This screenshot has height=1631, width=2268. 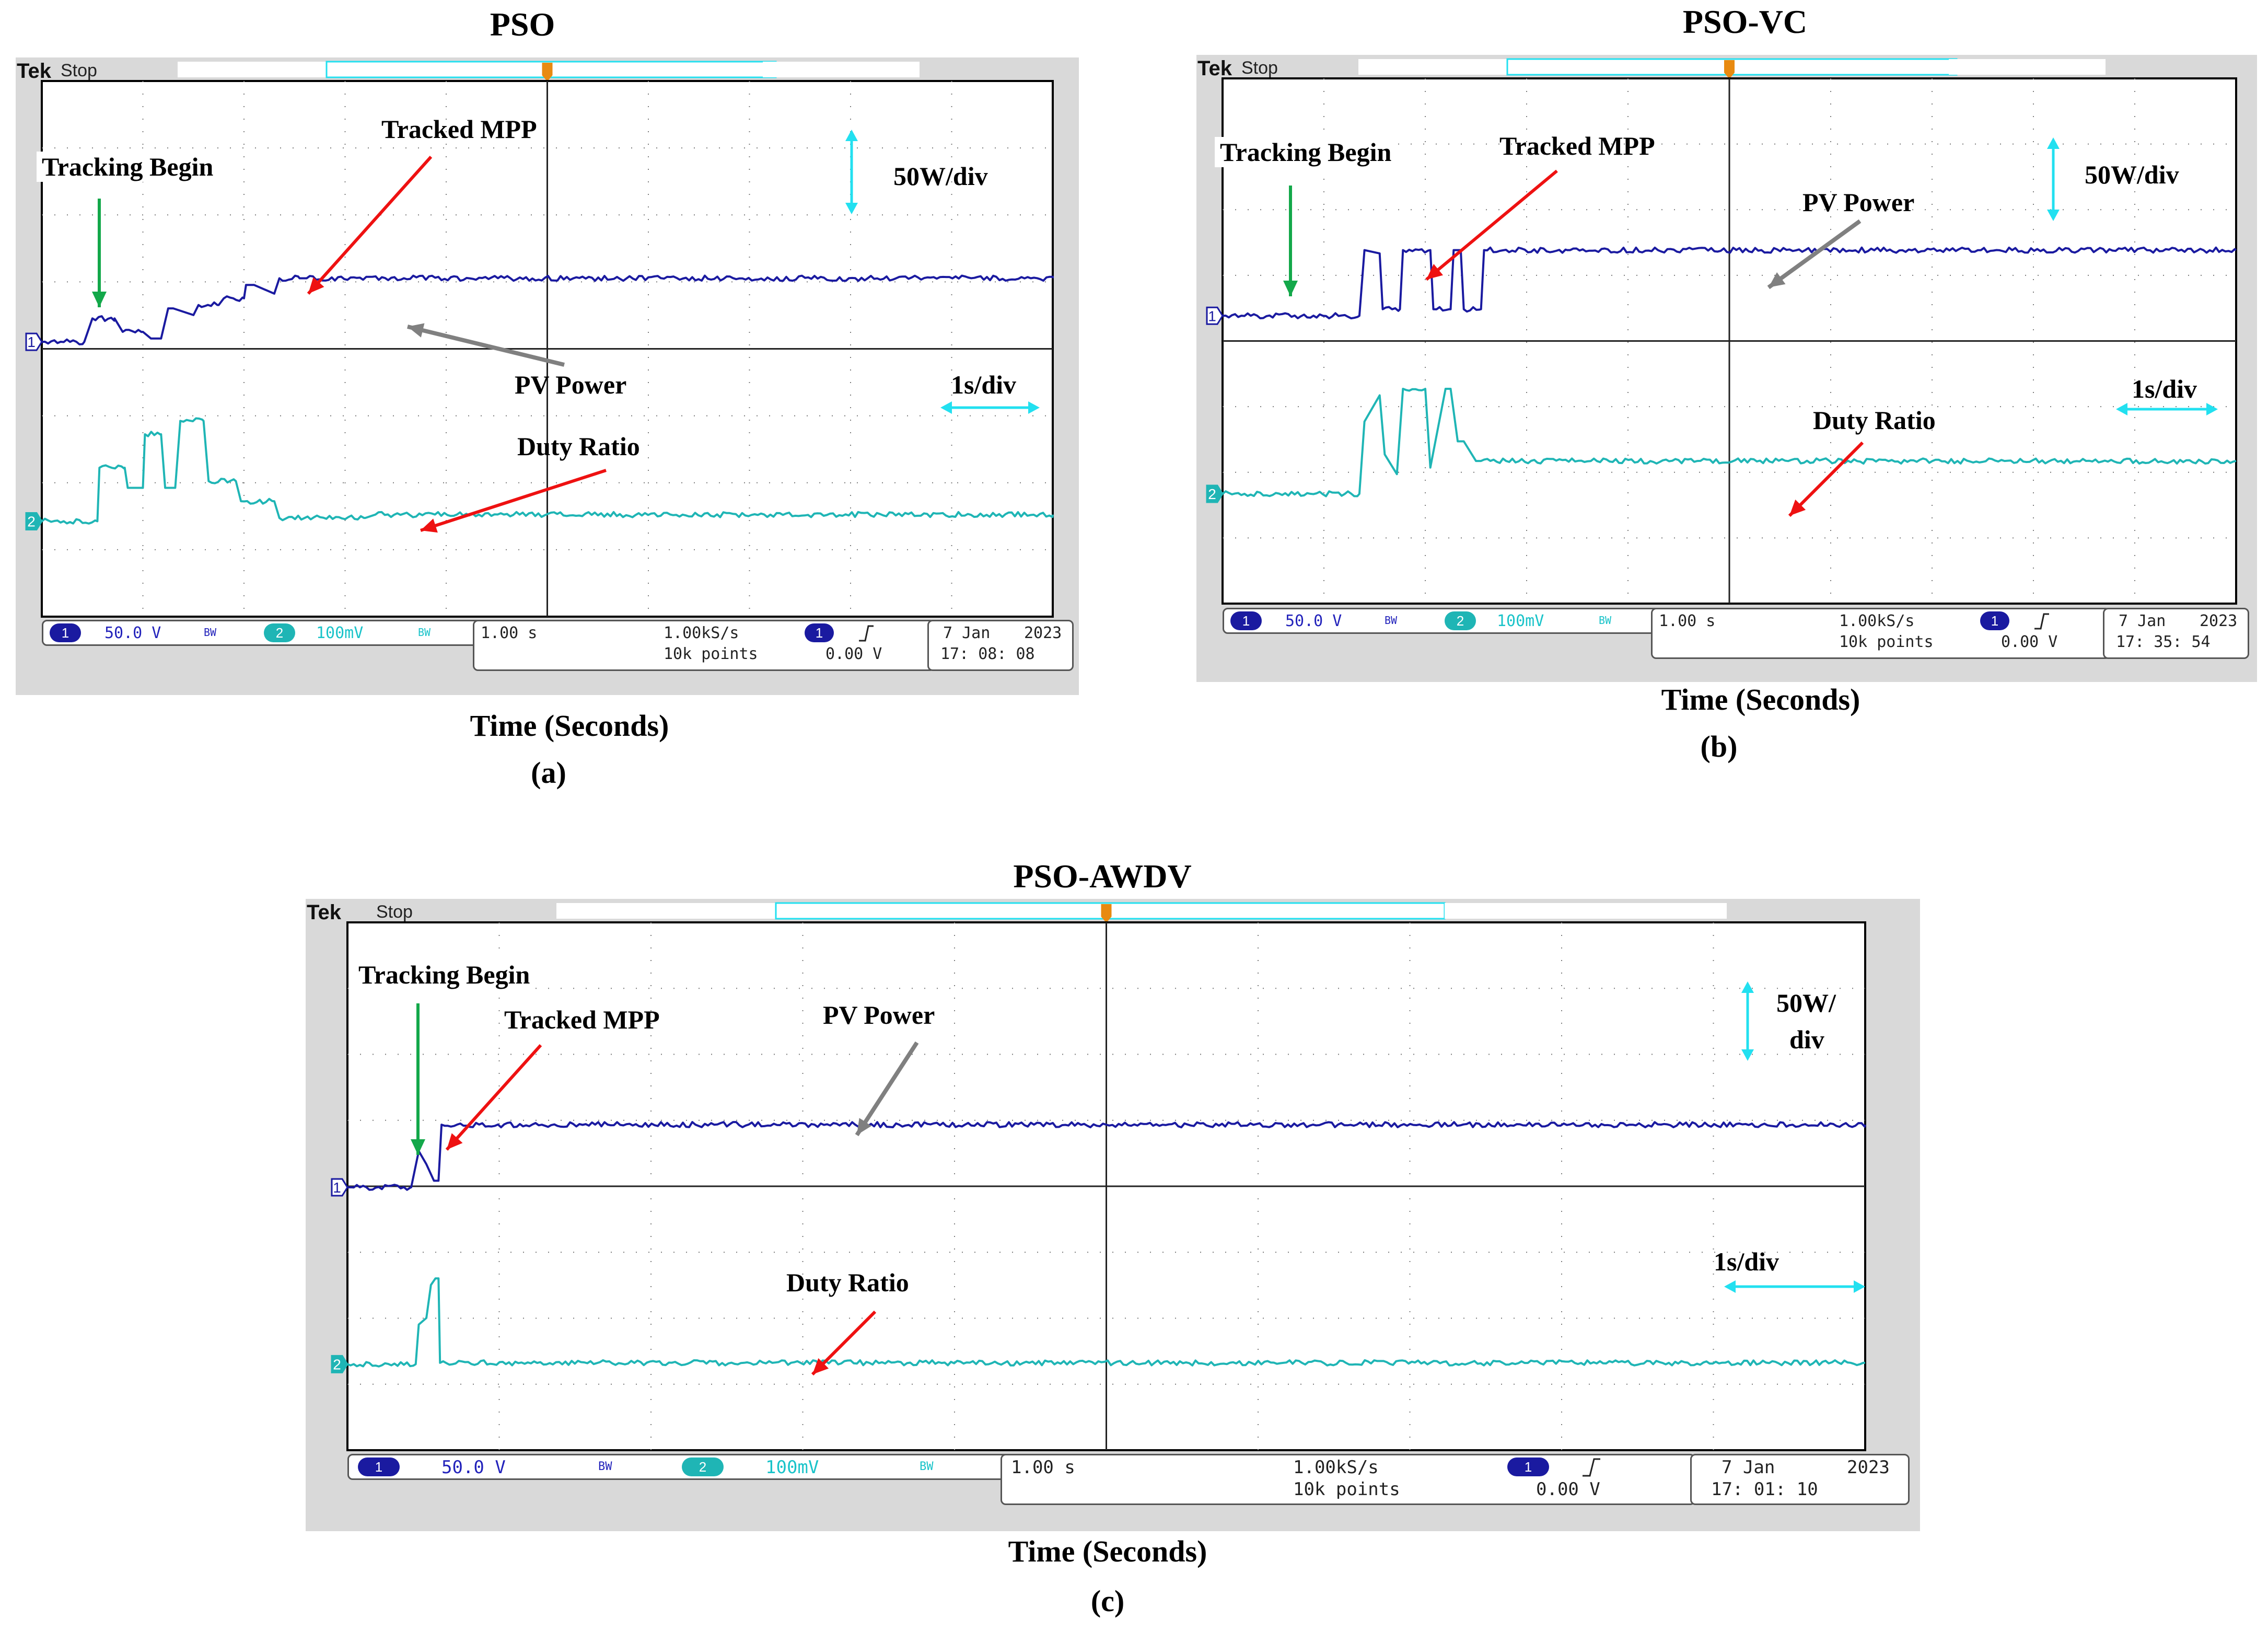 What do you see at coordinates (967, 633) in the screenshot?
I see `panel-a-date: 7 Jan` at bounding box center [967, 633].